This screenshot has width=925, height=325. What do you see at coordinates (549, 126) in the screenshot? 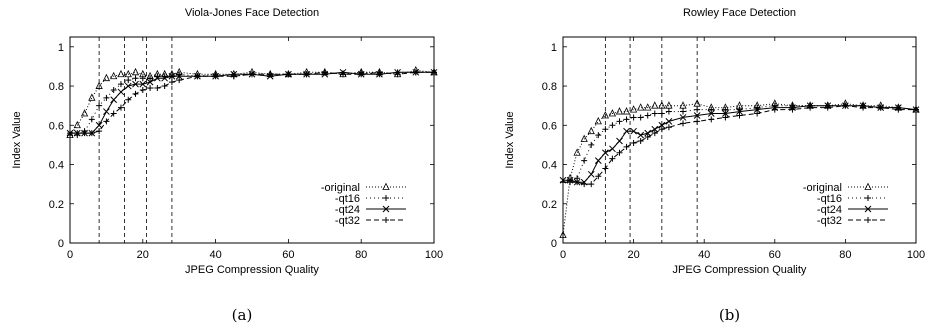
I see `y-tick-label: 0.6` at bounding box center [549, 126].